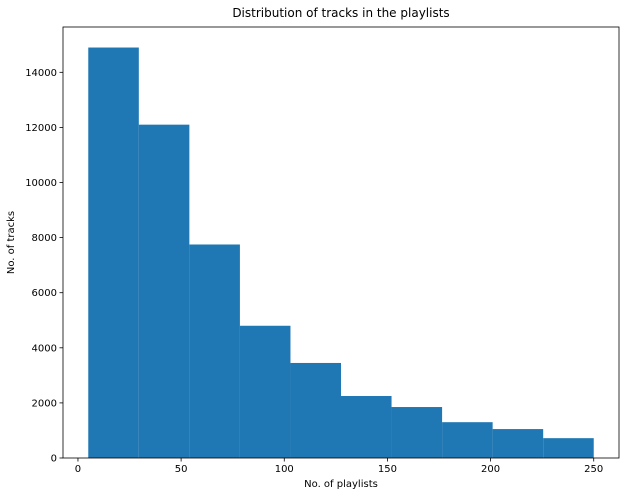 Image resolution: width=625 pixels, height=496 pixels. I want to click on x-tick-label: 50, so click(181, 469).